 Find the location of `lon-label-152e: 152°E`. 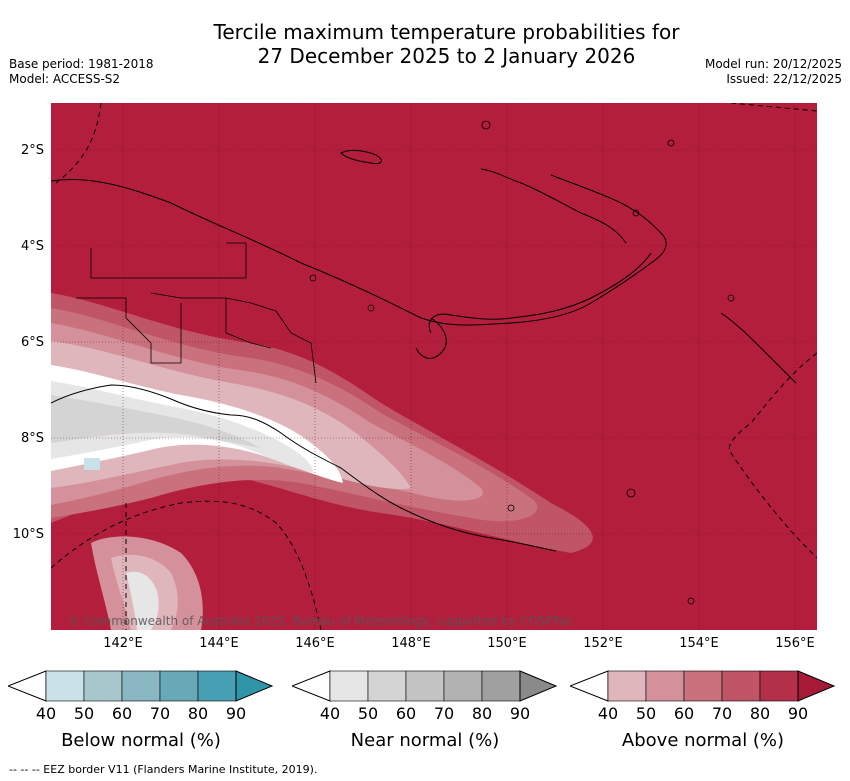

lon-label-152e: 152°E is located at coordinates (603, 643).